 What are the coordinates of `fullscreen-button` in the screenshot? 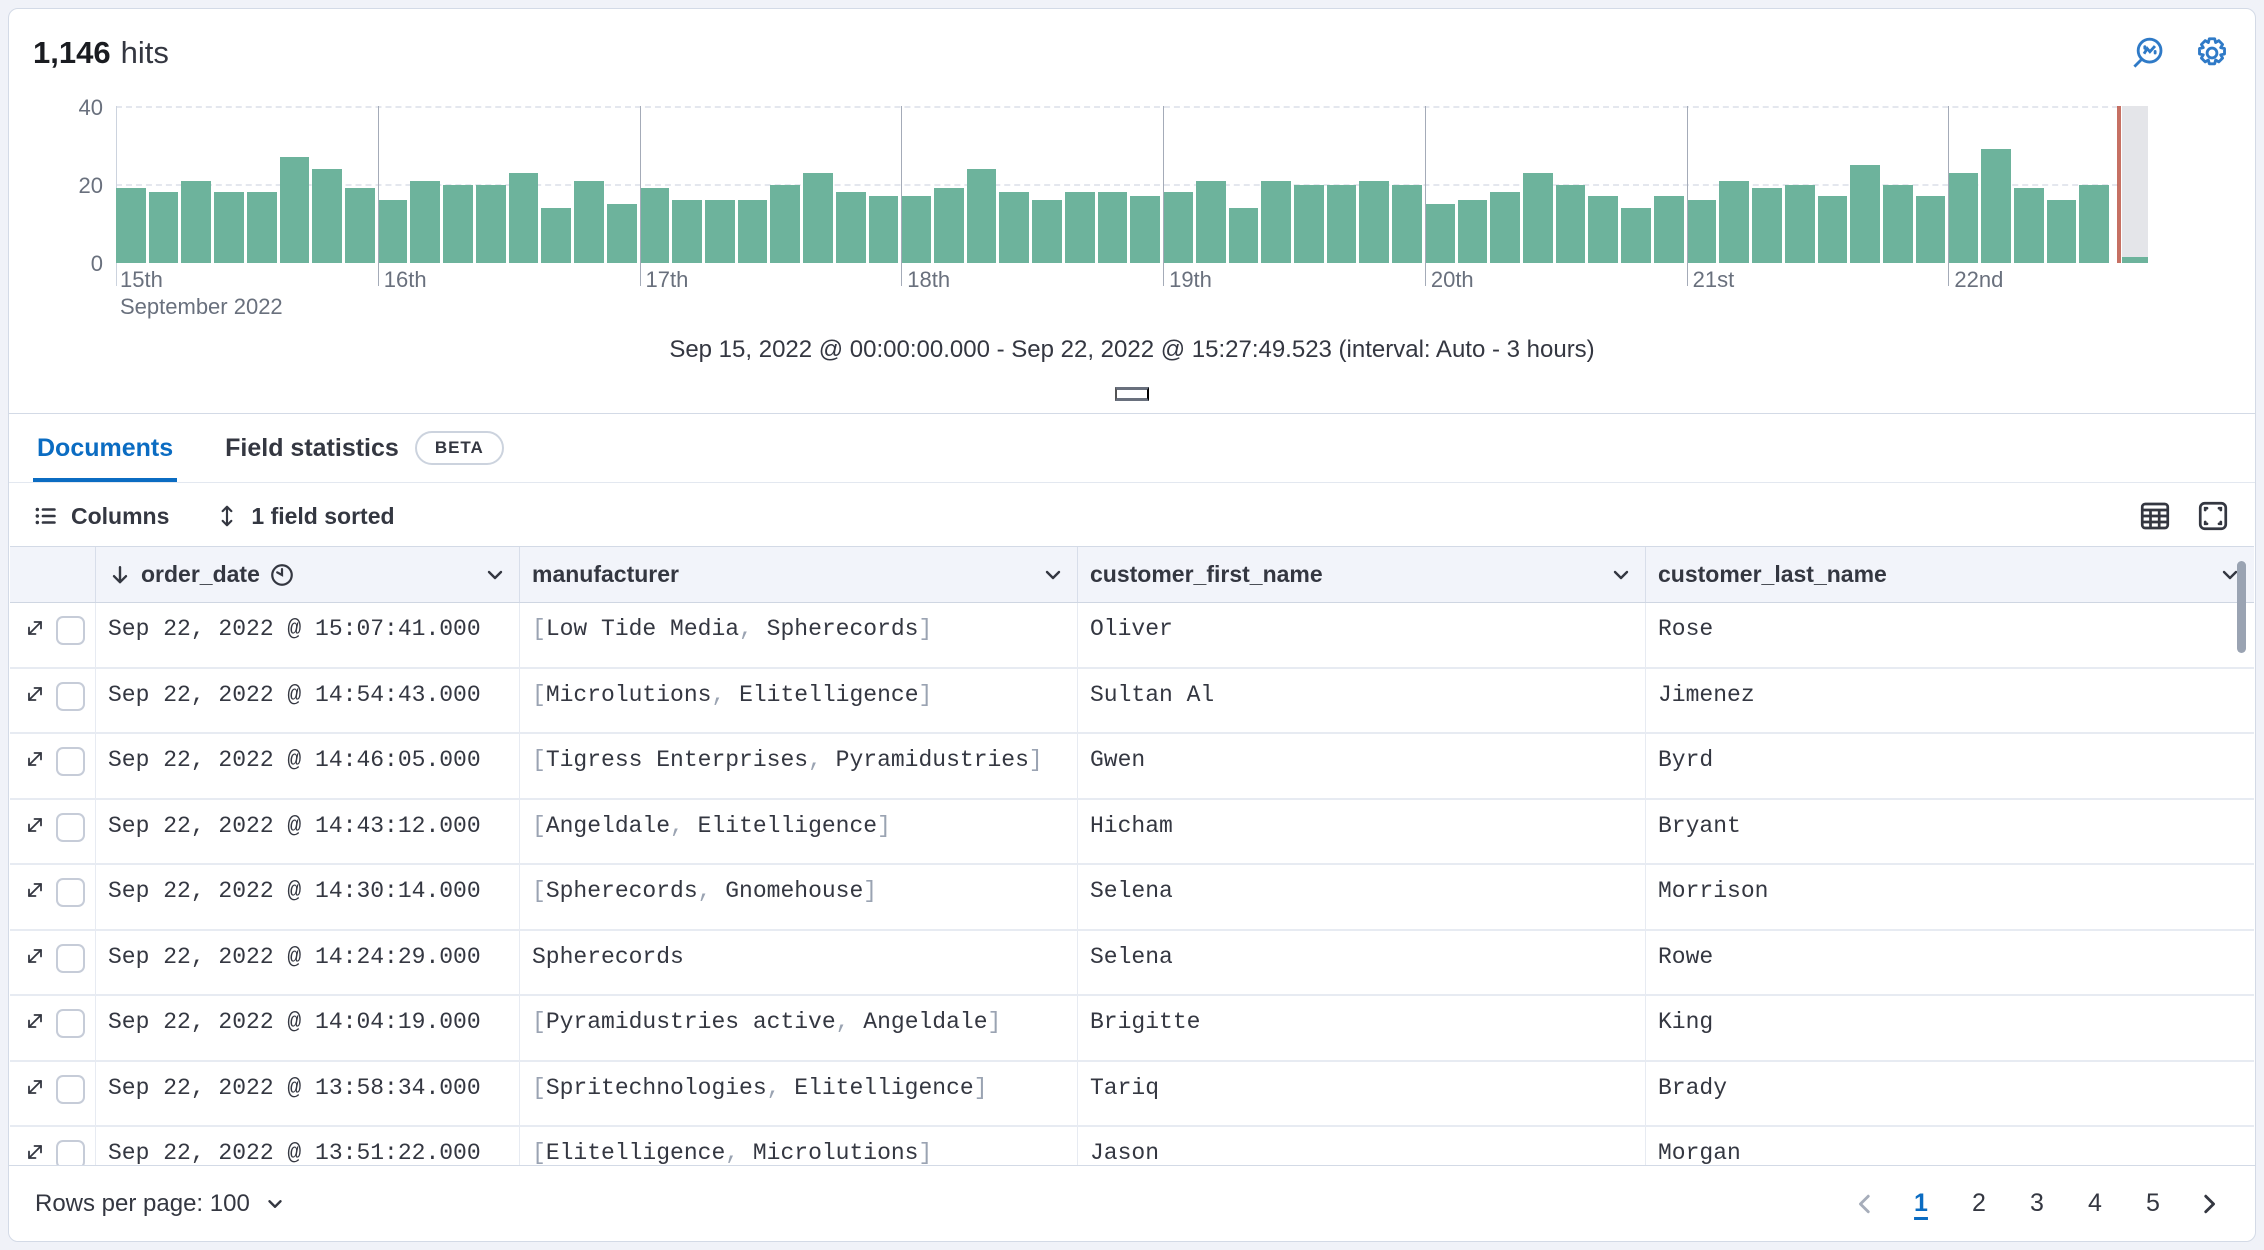 It's located at (2213, 516).